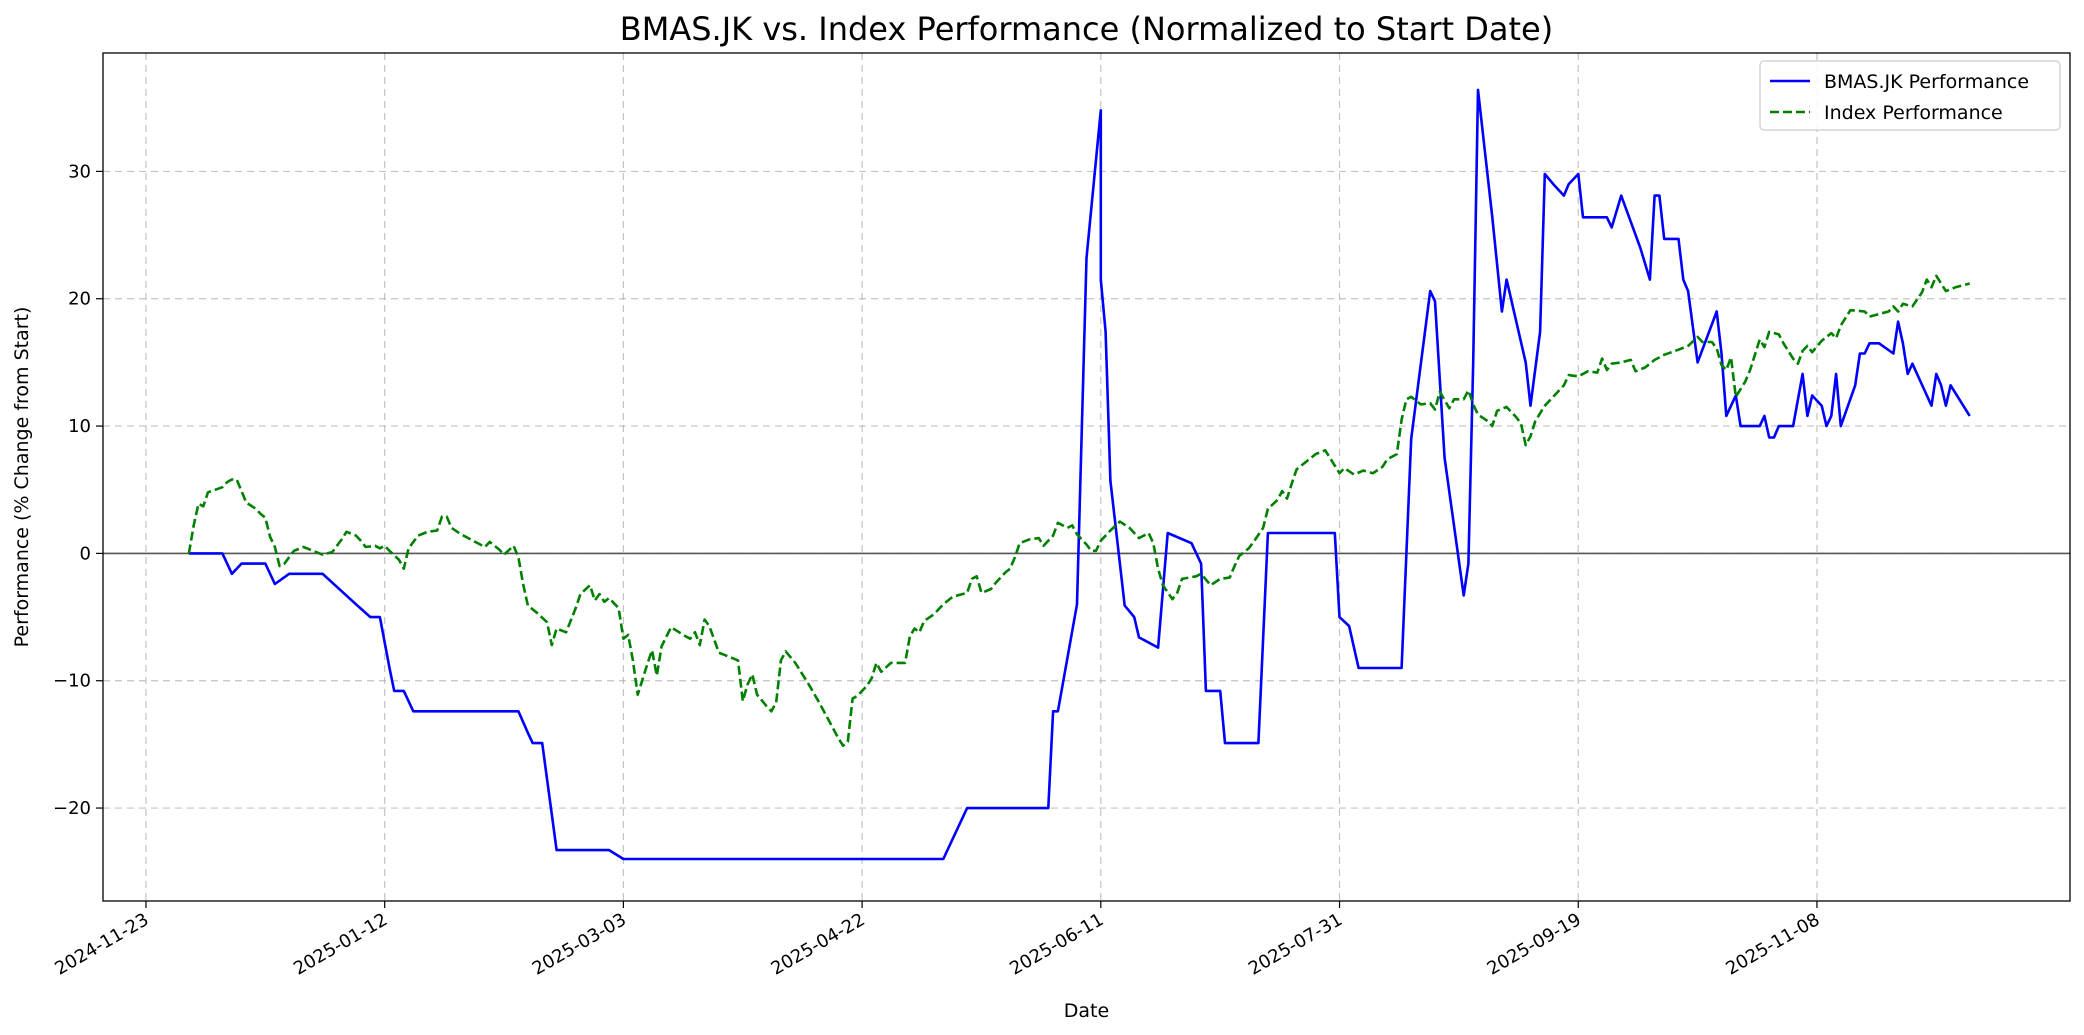  I want to click on y-tick-label: 0, so click(85, 553).